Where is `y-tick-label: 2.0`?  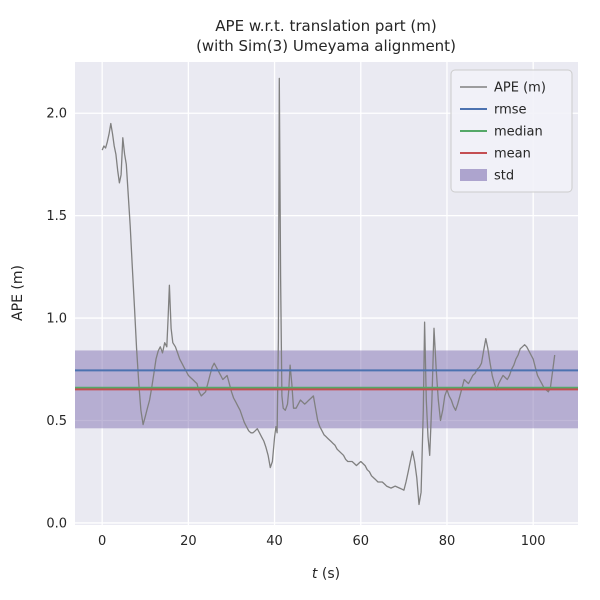 y-tick-label: 2.0 is located at coordinates (56, 114).